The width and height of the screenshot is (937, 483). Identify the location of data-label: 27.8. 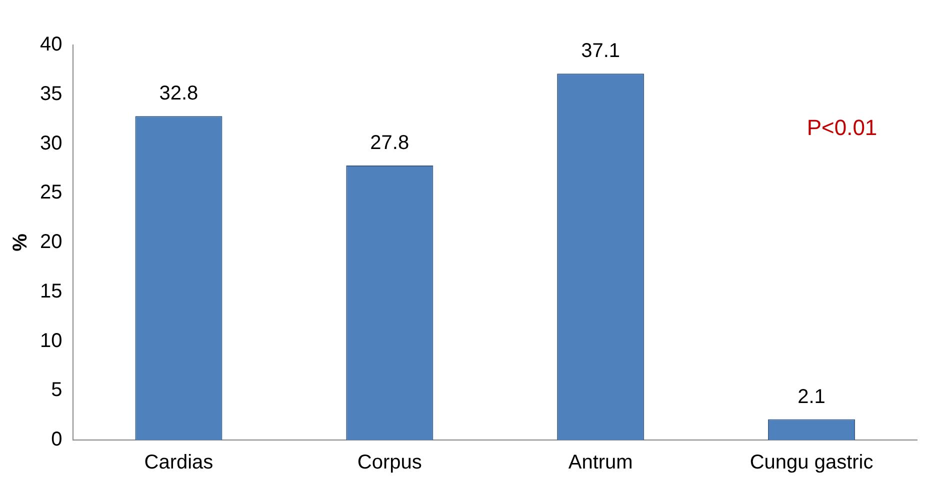
(390, 143).